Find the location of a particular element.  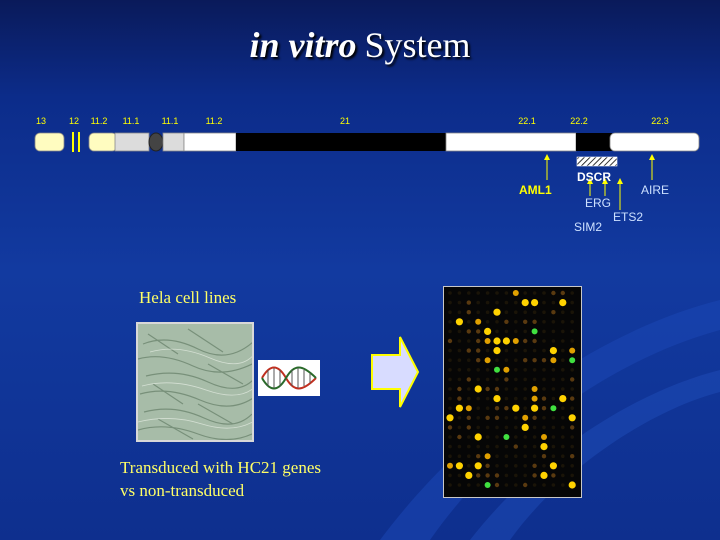

band-label: 11.1 is located at coordinates (131, 121).